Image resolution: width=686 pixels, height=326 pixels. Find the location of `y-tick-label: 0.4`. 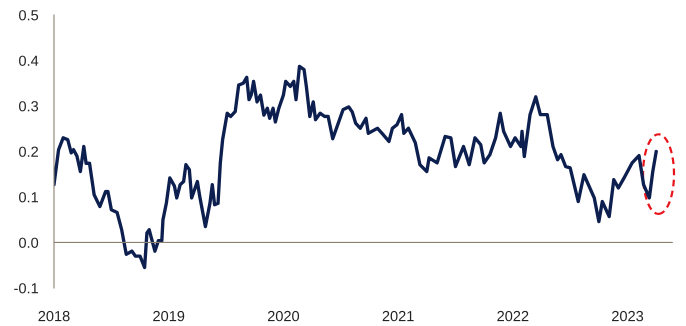

y-tick-label: 0.4 is located at coordinates (28, 61).